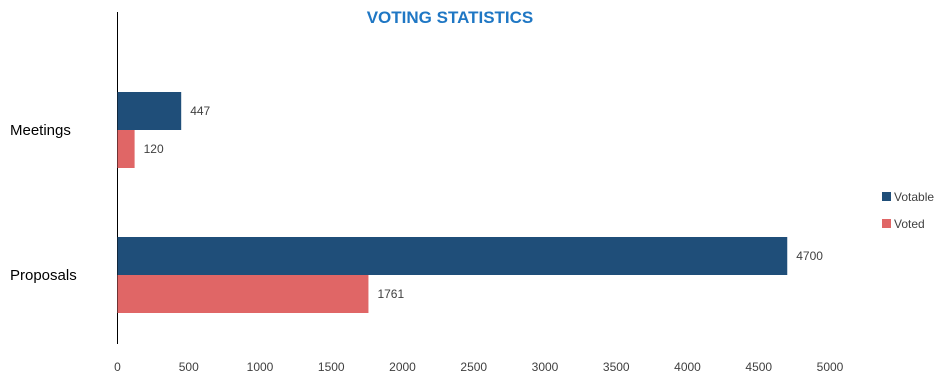 This screenshot has height=380, width=943. What do you see at coordinates (908, 210) in the screenshot?
I see `legend: Votable Voted` at bounding box center [908, 210].